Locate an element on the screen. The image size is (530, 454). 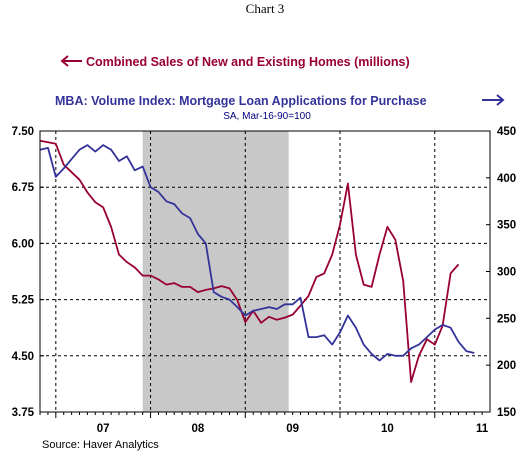
legend-arrow-right-icon is located at coordinates (500, 100).